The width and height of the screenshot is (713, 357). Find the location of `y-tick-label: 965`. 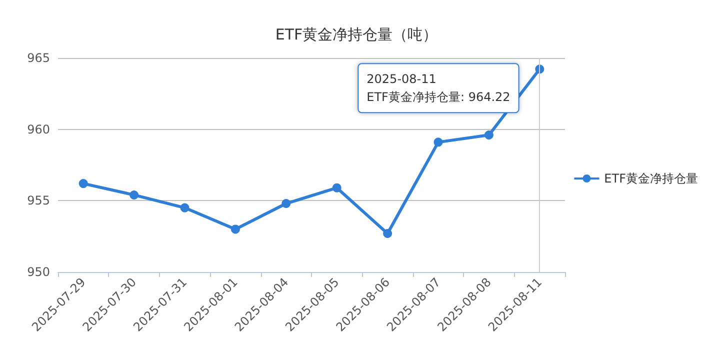

y-tick-label: 965 is located at coordinates (38, 58).